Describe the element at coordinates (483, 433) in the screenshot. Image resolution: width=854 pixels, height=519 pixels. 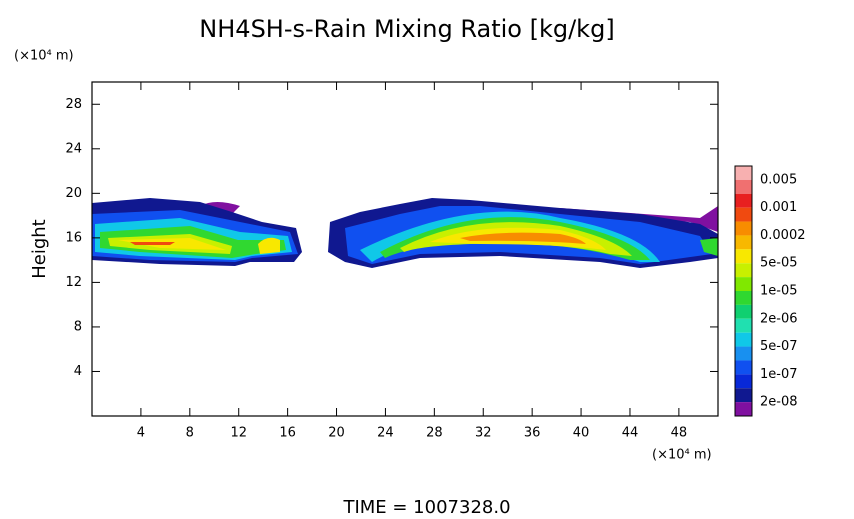
I see `x-tick-label: 32` at that location.